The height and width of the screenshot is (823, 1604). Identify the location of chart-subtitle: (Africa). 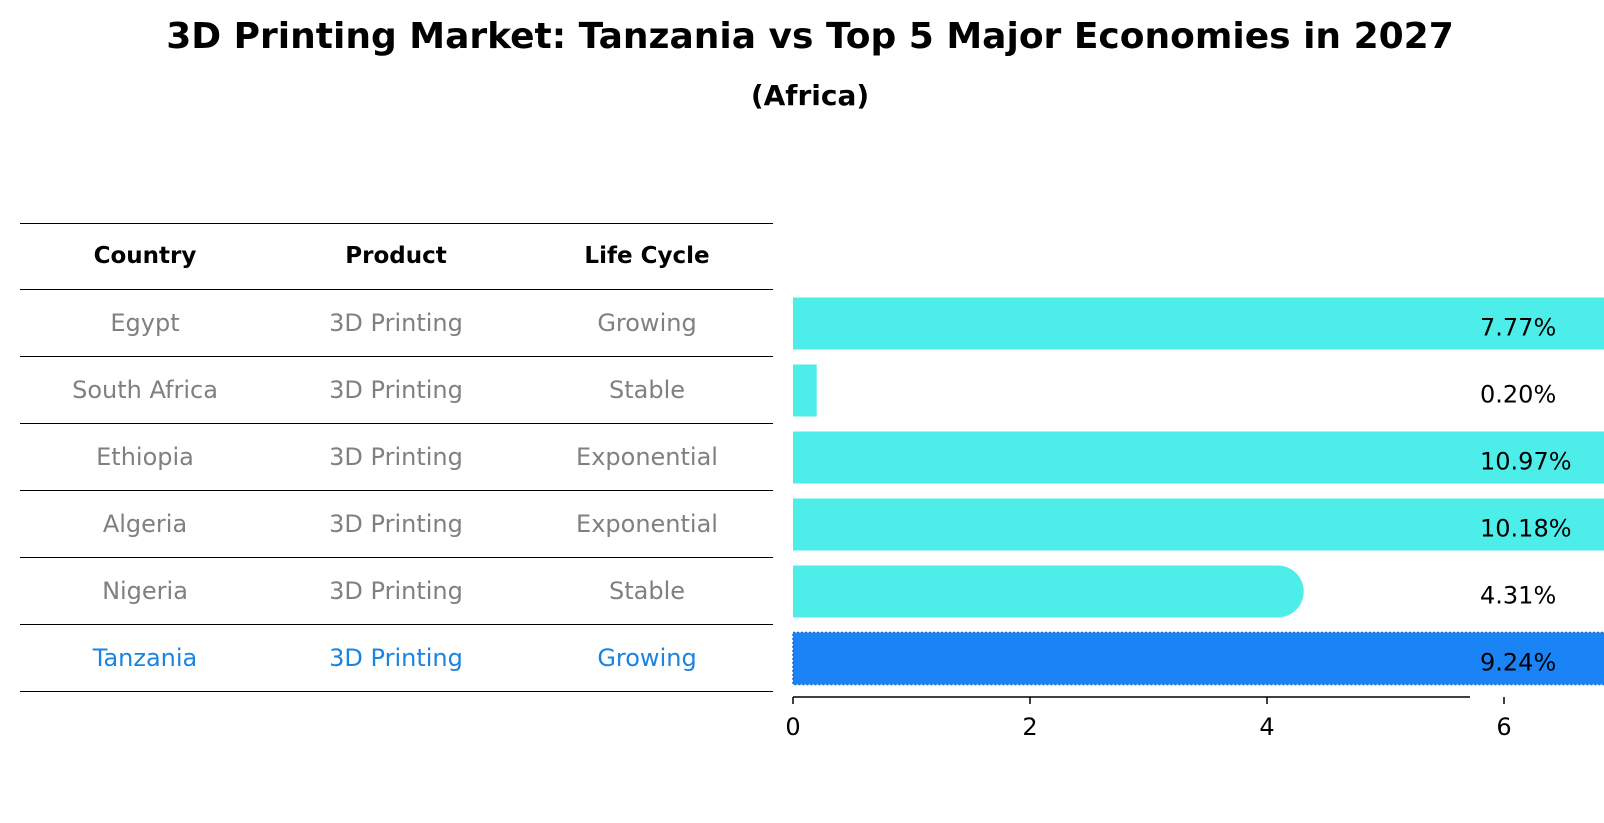
(810, 95).